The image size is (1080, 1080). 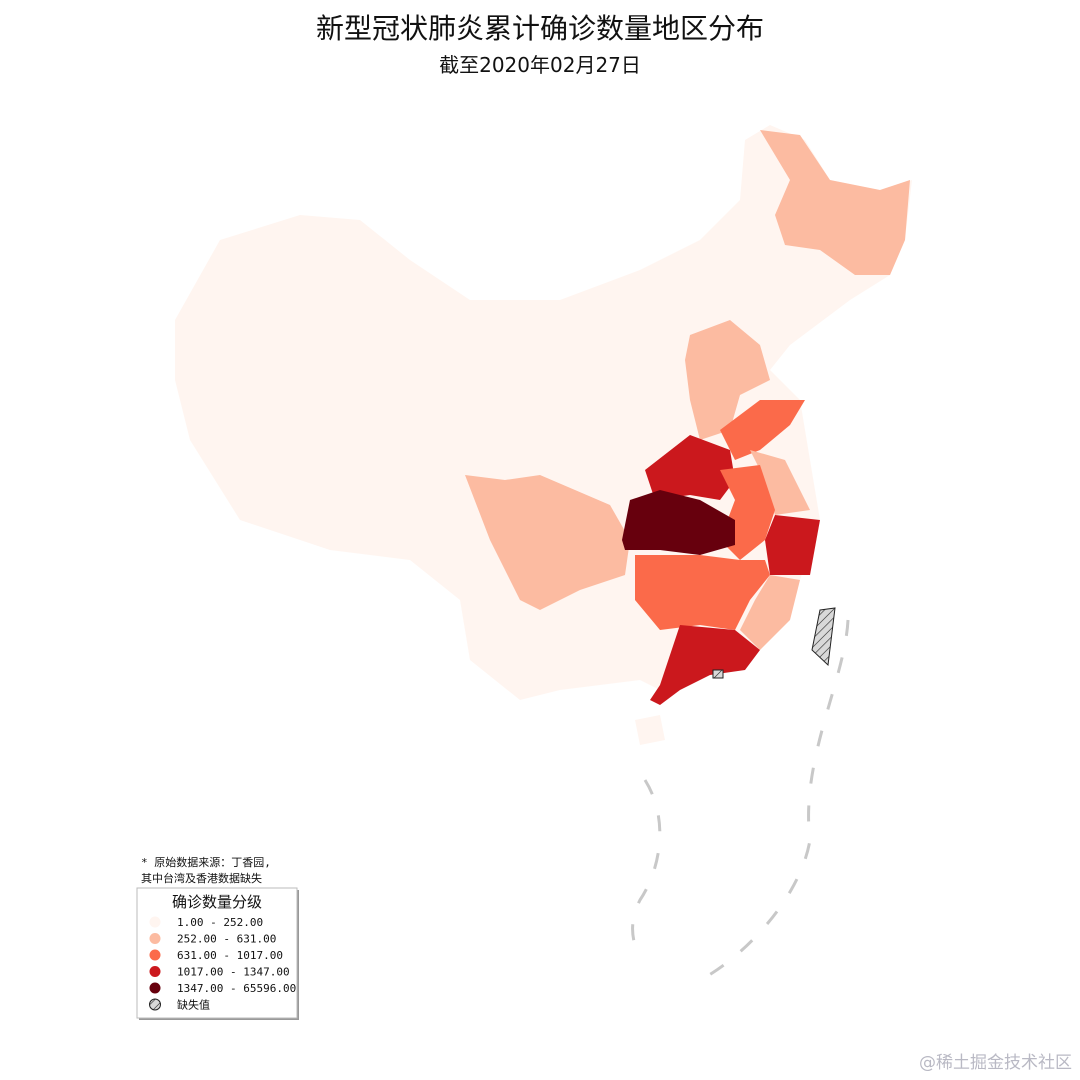 I want to click on legend-label: 缺失值, so click(x=193, y=1005).